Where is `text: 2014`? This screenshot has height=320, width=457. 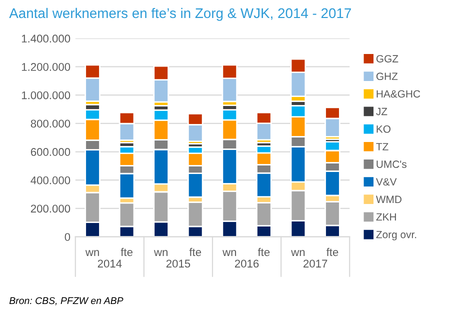 text: 2014 is located at coordinates (110, 264).